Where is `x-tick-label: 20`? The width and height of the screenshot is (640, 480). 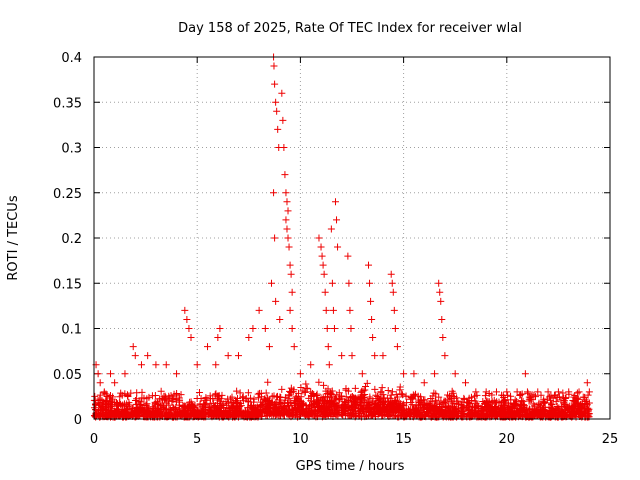 x-tick-label: 20 is located at coordinates (507, 439).